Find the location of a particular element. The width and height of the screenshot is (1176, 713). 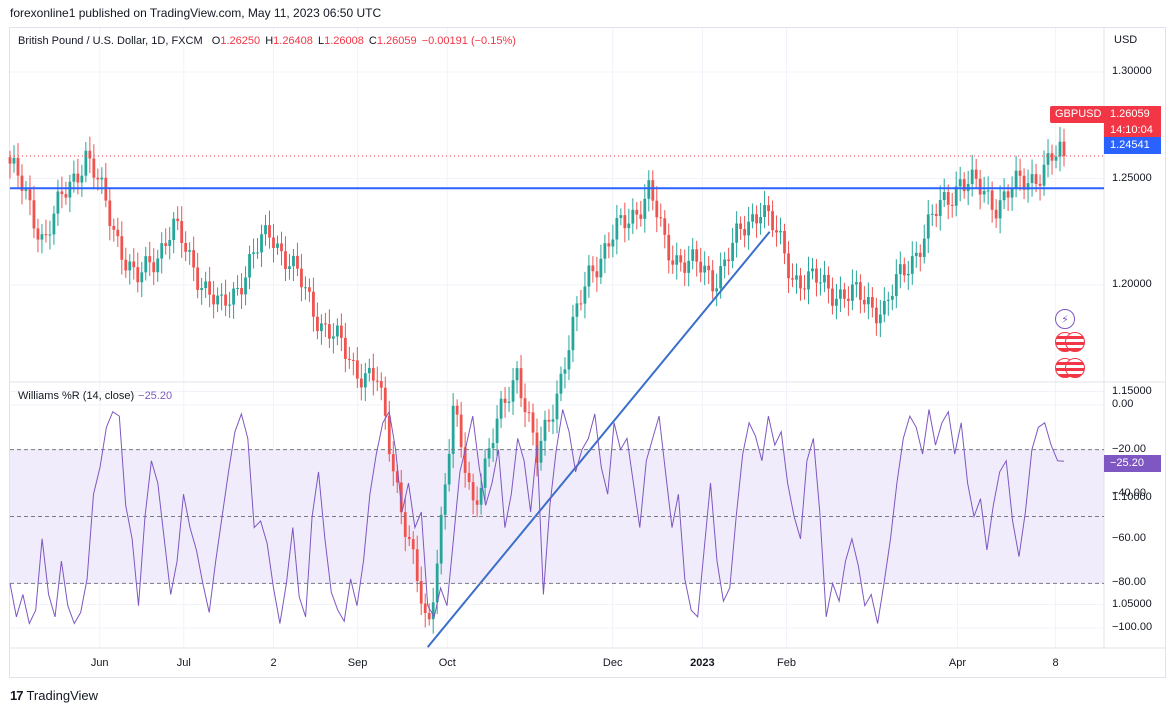

williams-tick: −40.00 is located at coordinates (1129, 493).